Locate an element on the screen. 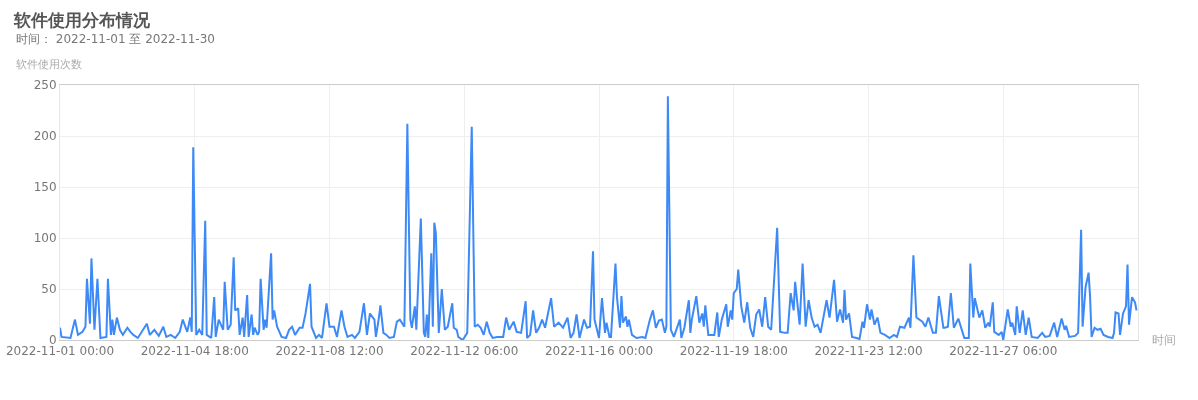 This screenshot has height=400, width=1198. x-tick-label: 2022-11-27 06:00 is located at coordinates (1003, 351).